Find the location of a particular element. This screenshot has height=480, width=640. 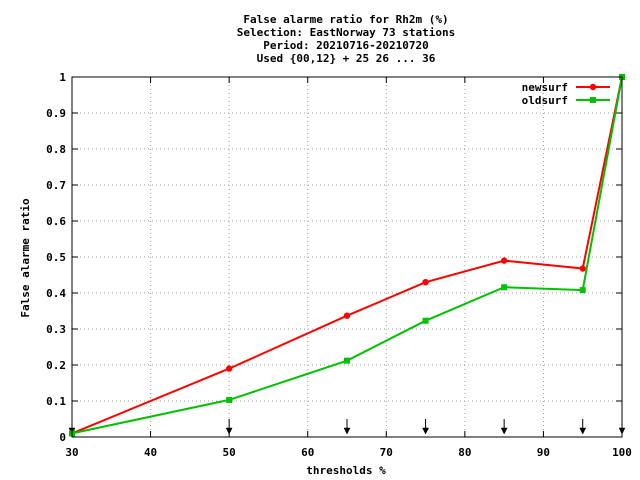

x-axis-label: thresholds % is located at coordinates (346, 470).